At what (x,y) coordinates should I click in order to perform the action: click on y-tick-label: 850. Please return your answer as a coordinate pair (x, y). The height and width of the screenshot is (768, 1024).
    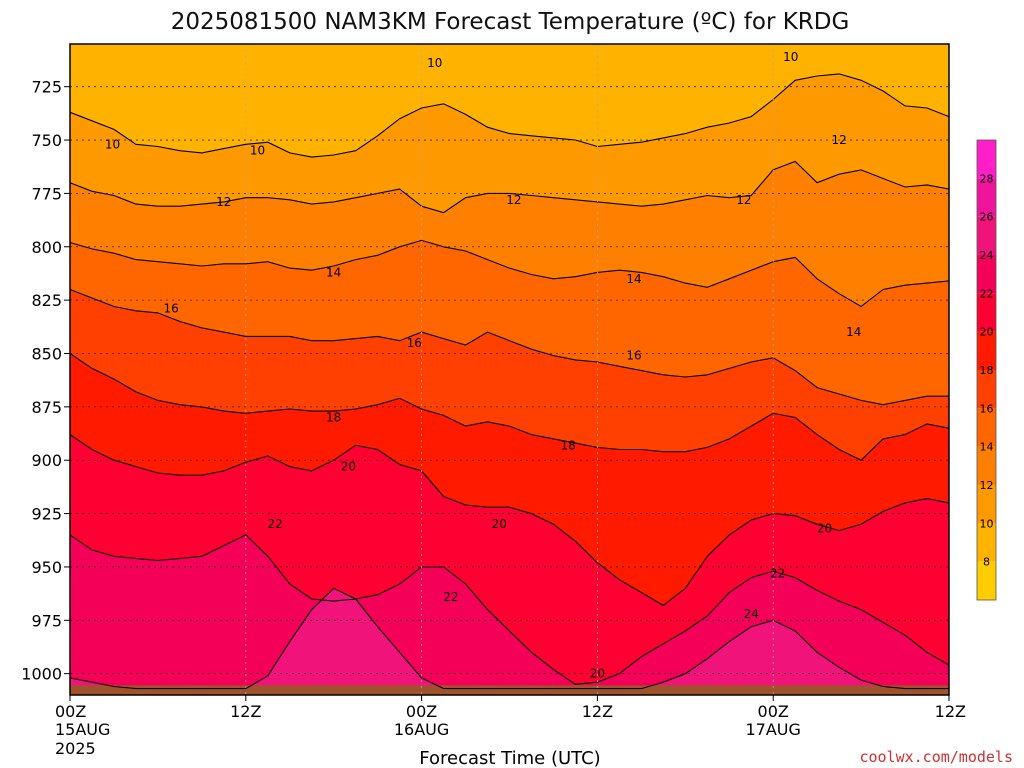
    Looking at the image, I should click on (46, 353).